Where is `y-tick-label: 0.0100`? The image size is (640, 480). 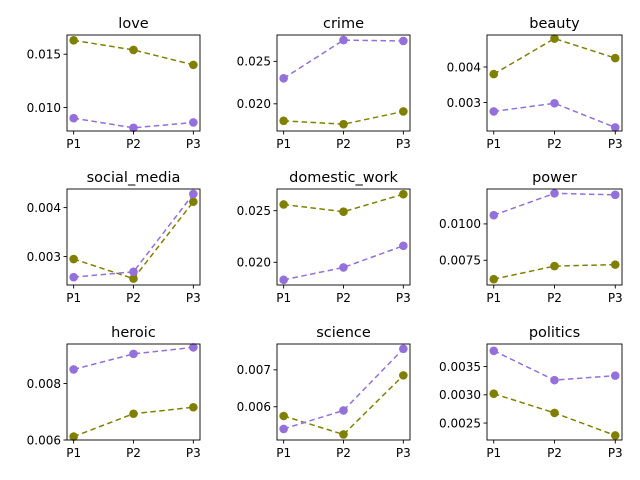
y-tick-label: 0.0100 is located at coordinates (460, 224).